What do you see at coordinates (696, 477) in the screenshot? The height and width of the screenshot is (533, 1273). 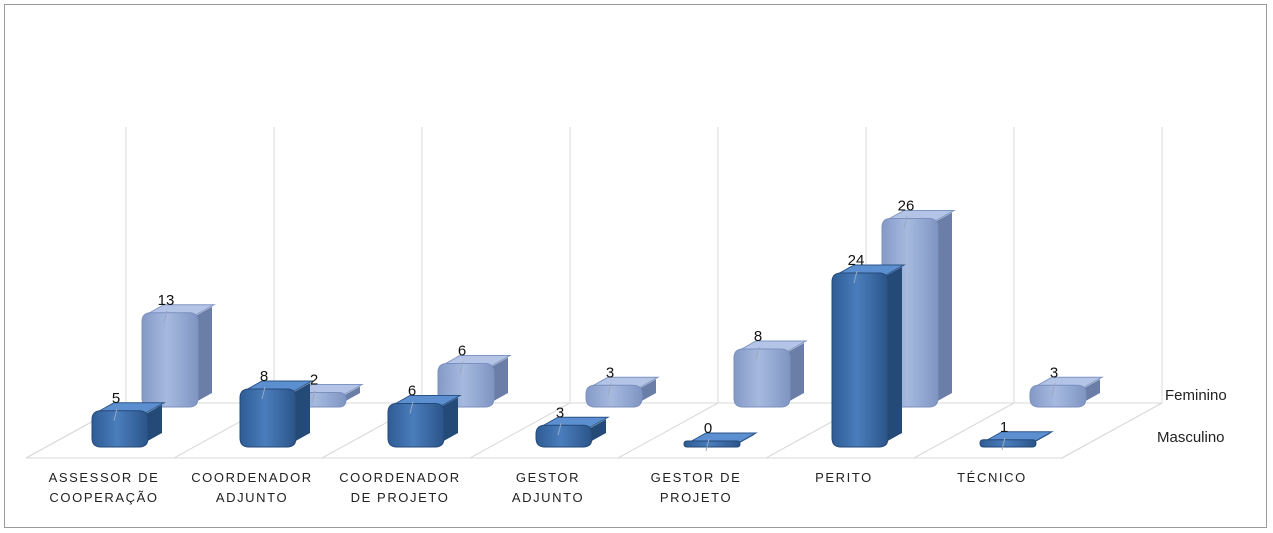 I see `category-tick-label: GESTOR DE` at bounding box center [696, 477].